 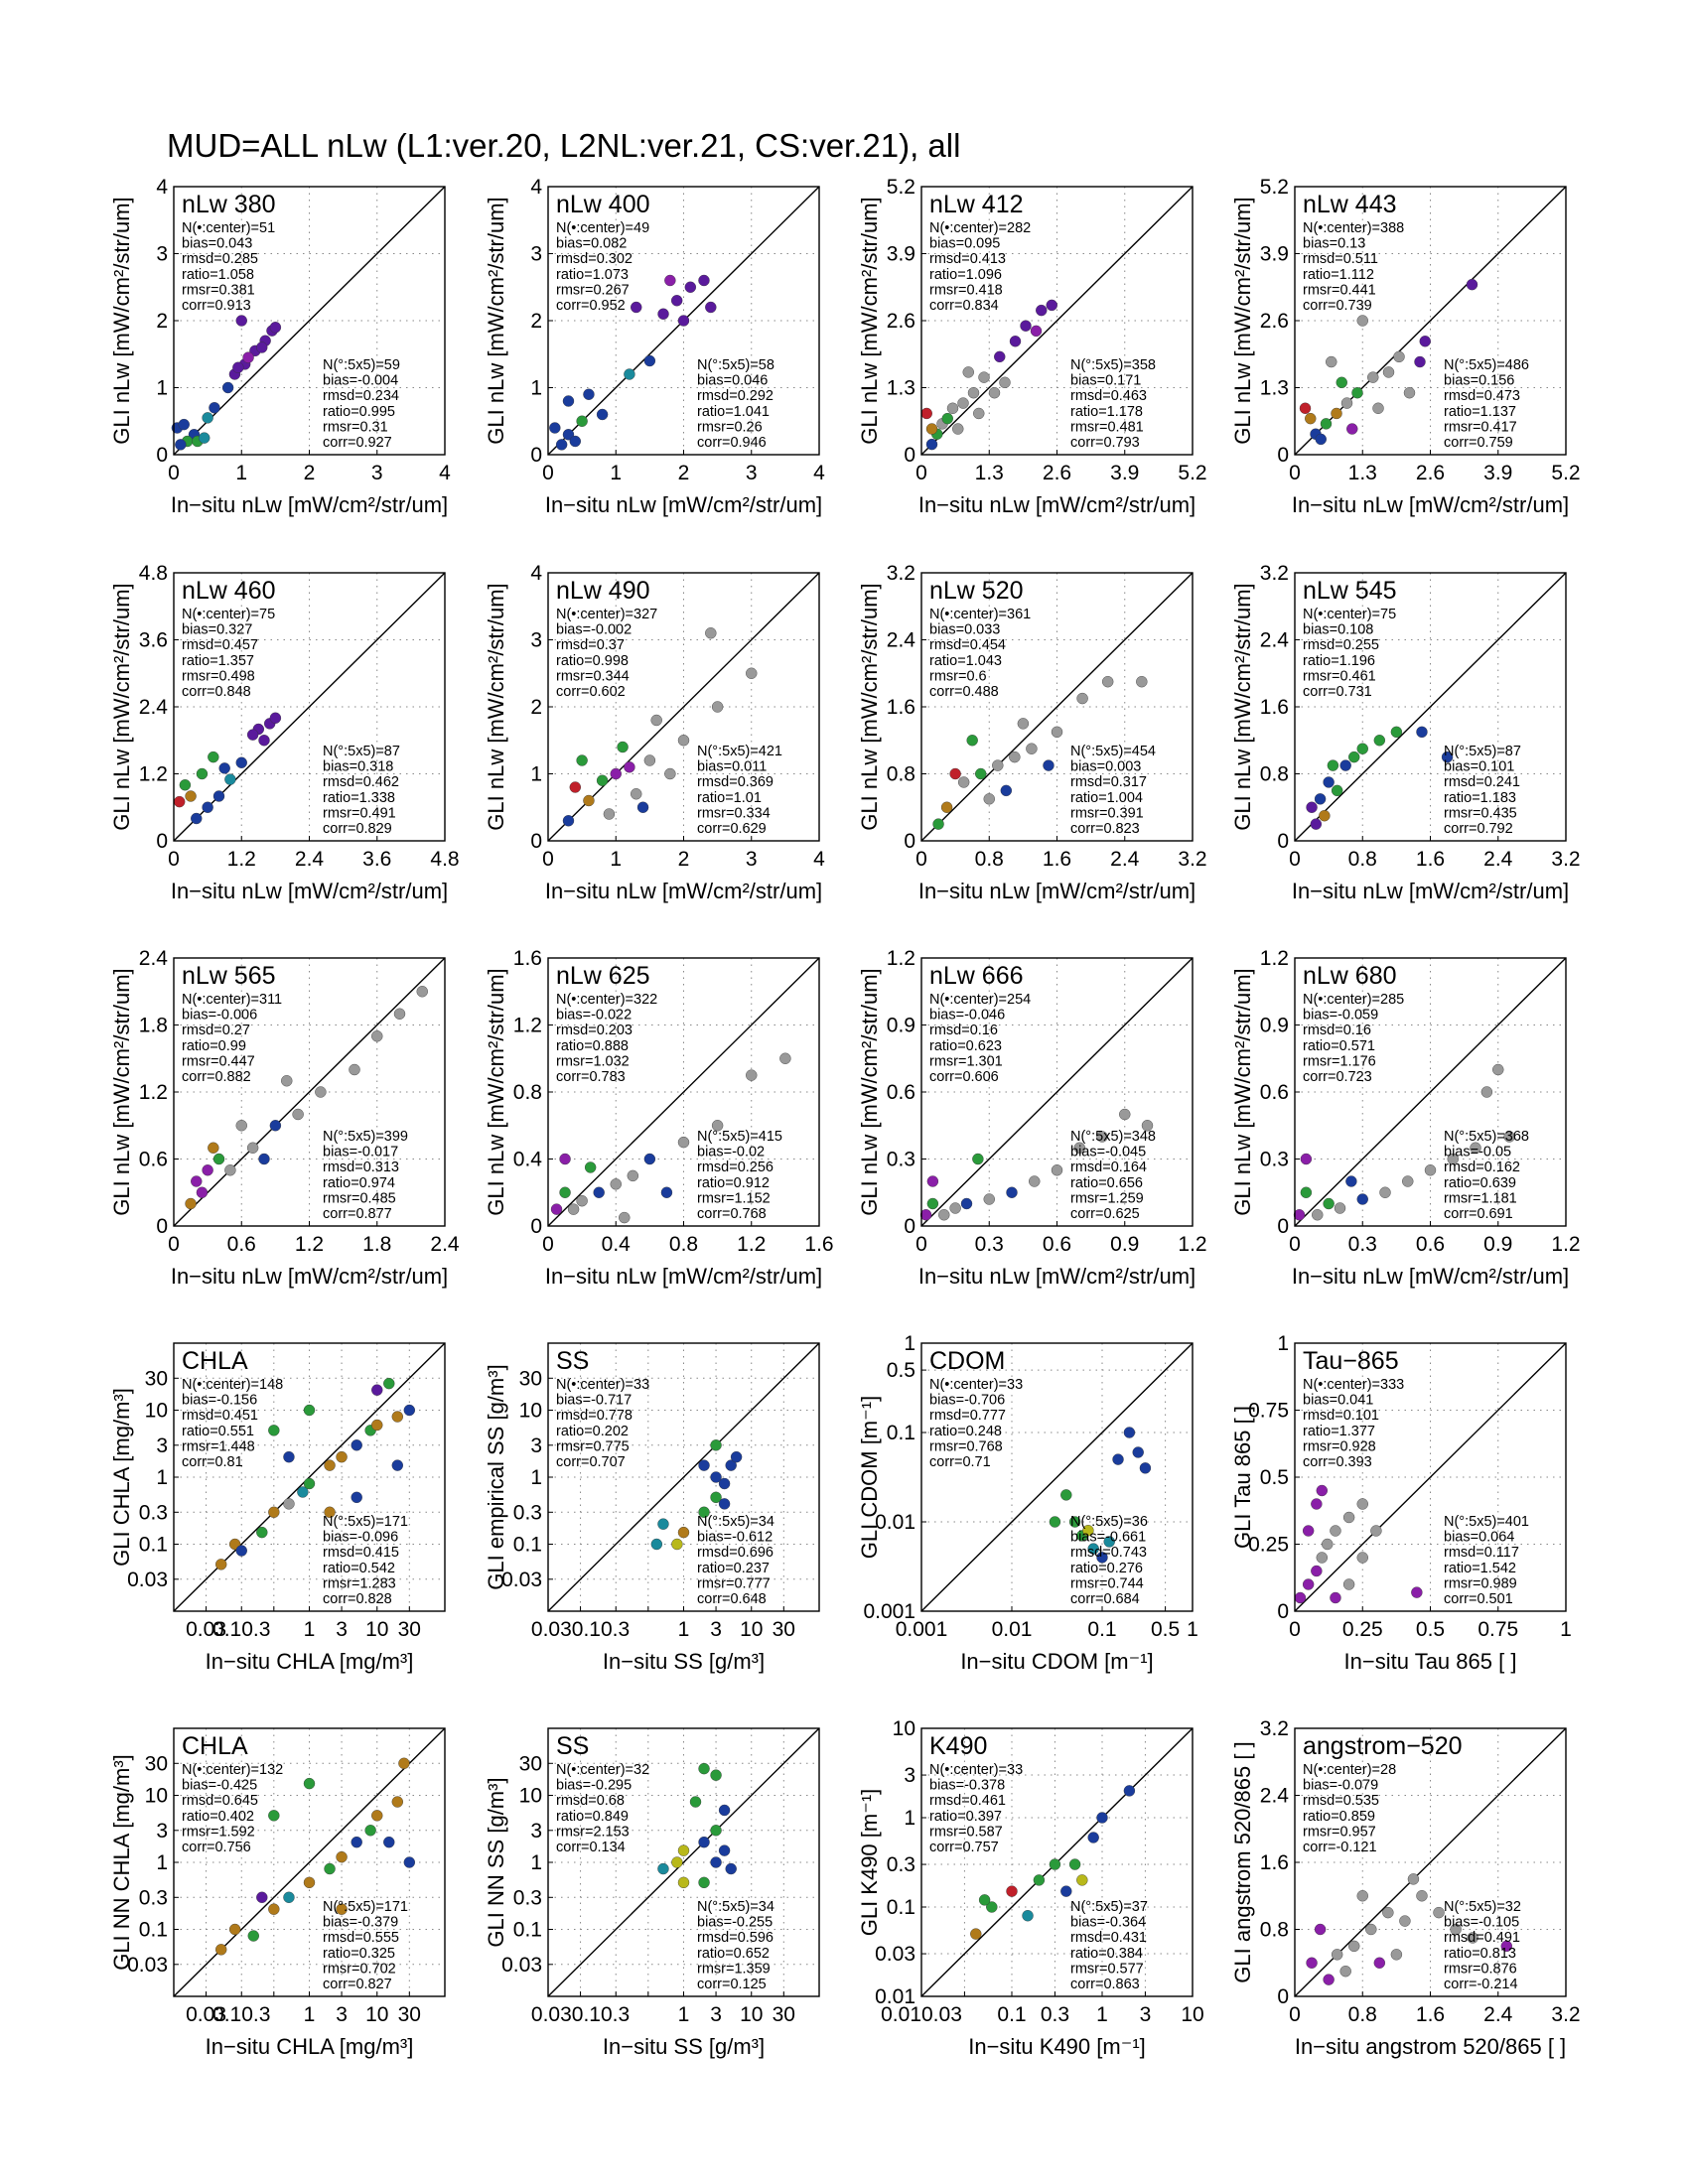 I want to click on stat-center: corr=0.707, so click(x=591, y=1462).